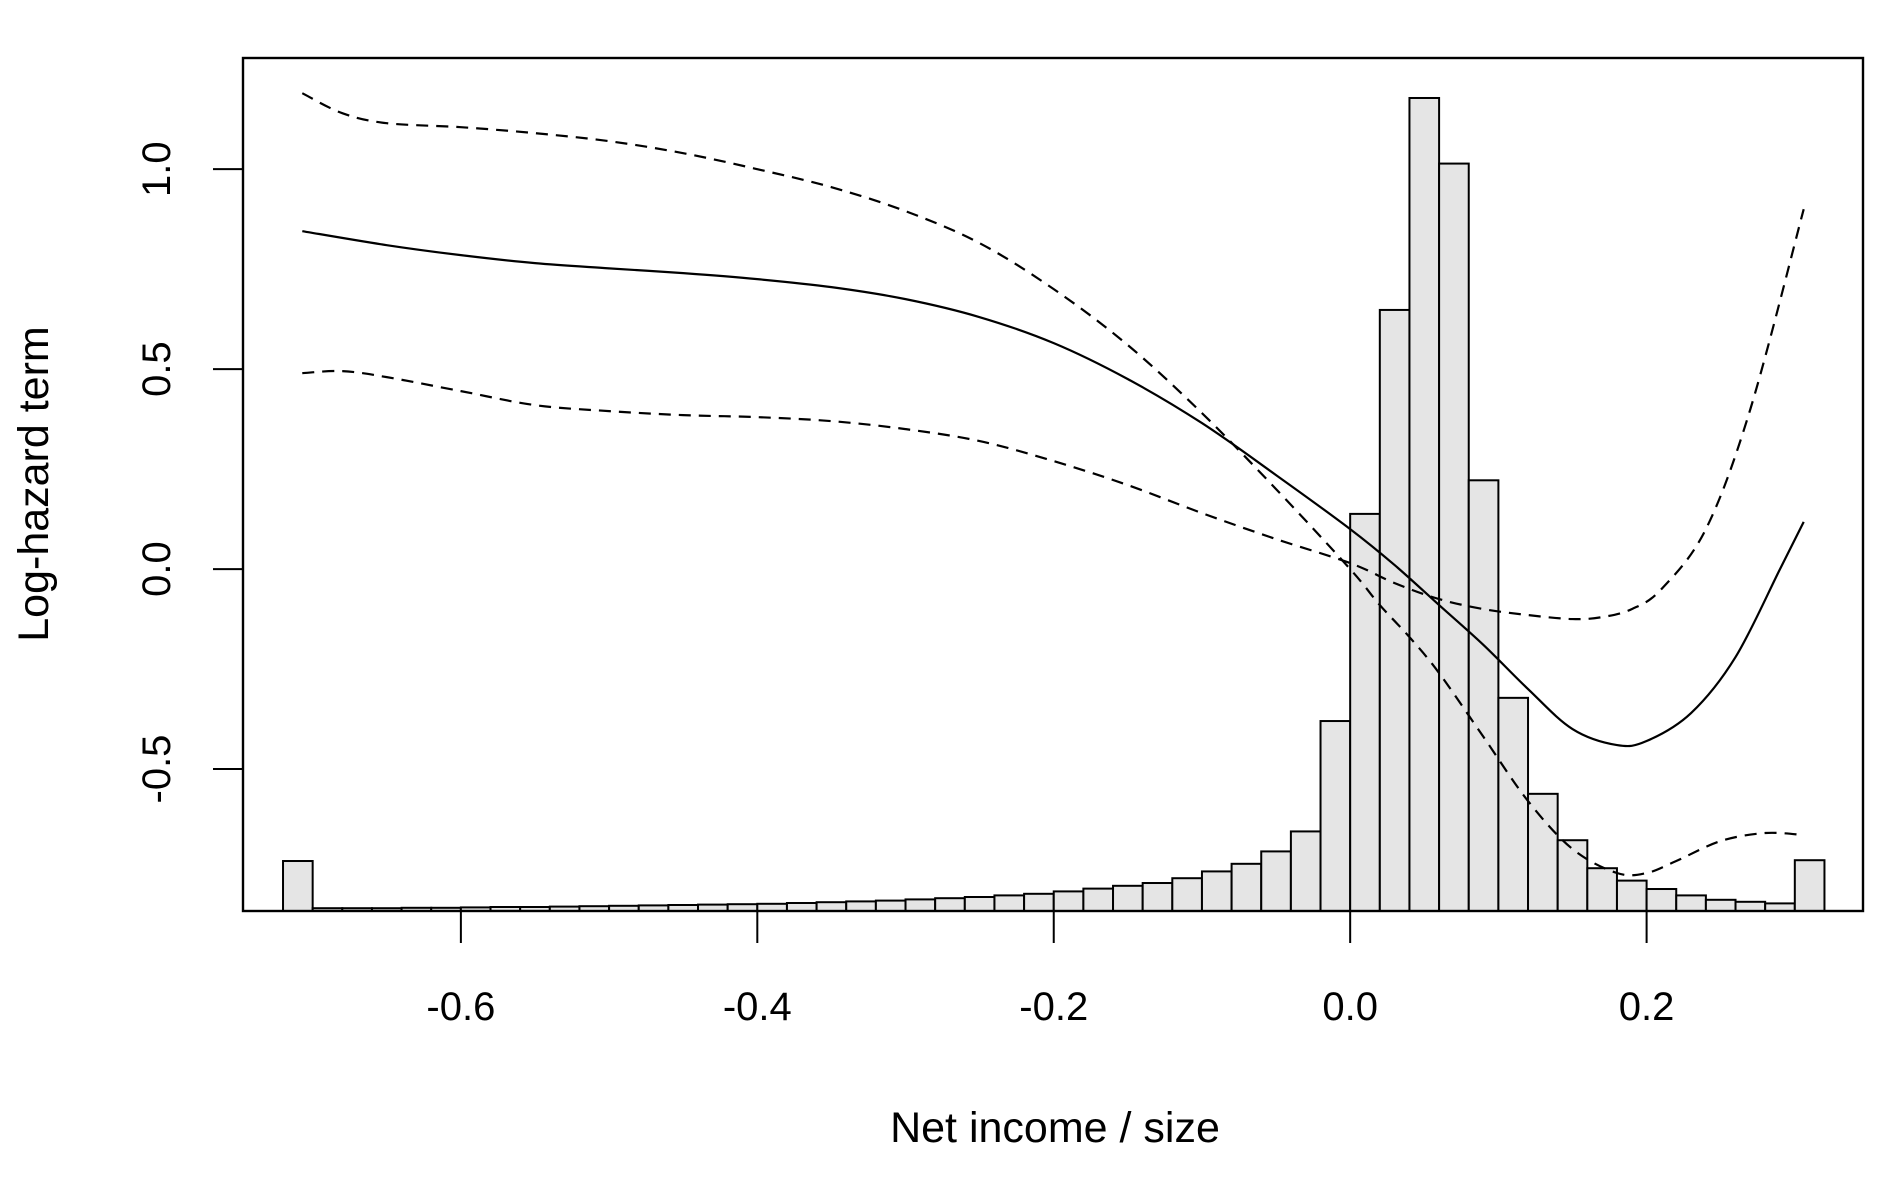 The image size is (1900, 1200). What do you see at coordinates (157, 569) in the screenshot?
I see `y-tick-label: 0.0` at bounding box center [157, 569].